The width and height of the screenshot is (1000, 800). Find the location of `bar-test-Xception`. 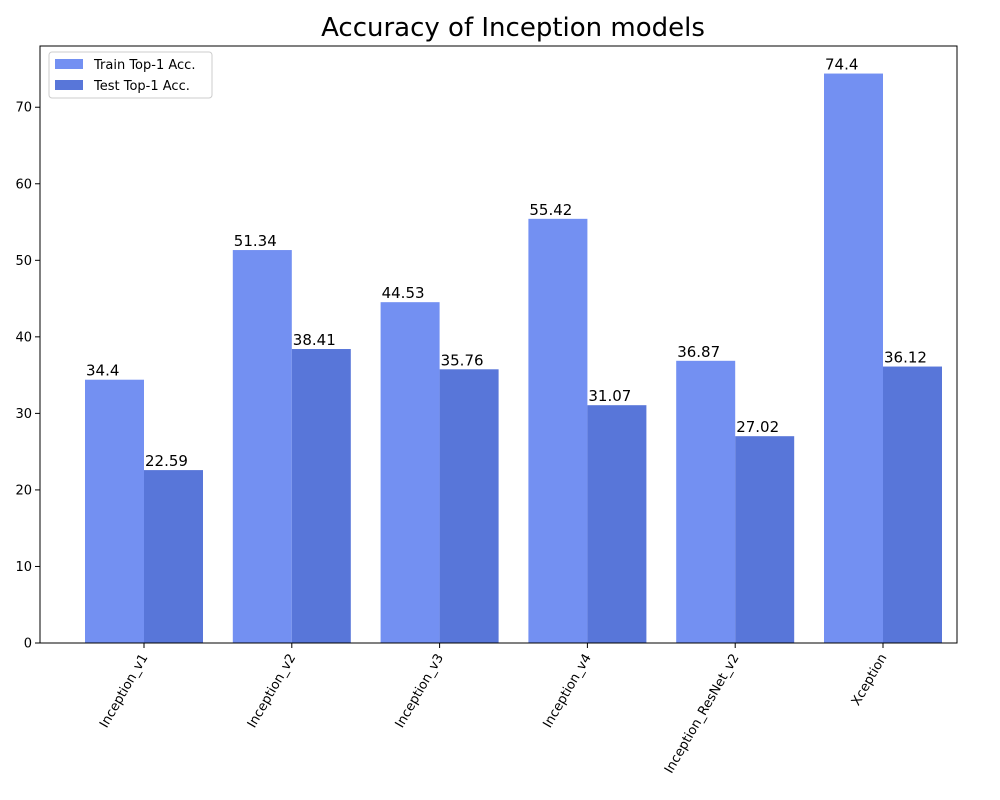

bar-test-Xception is located at coordinates (912, 504).